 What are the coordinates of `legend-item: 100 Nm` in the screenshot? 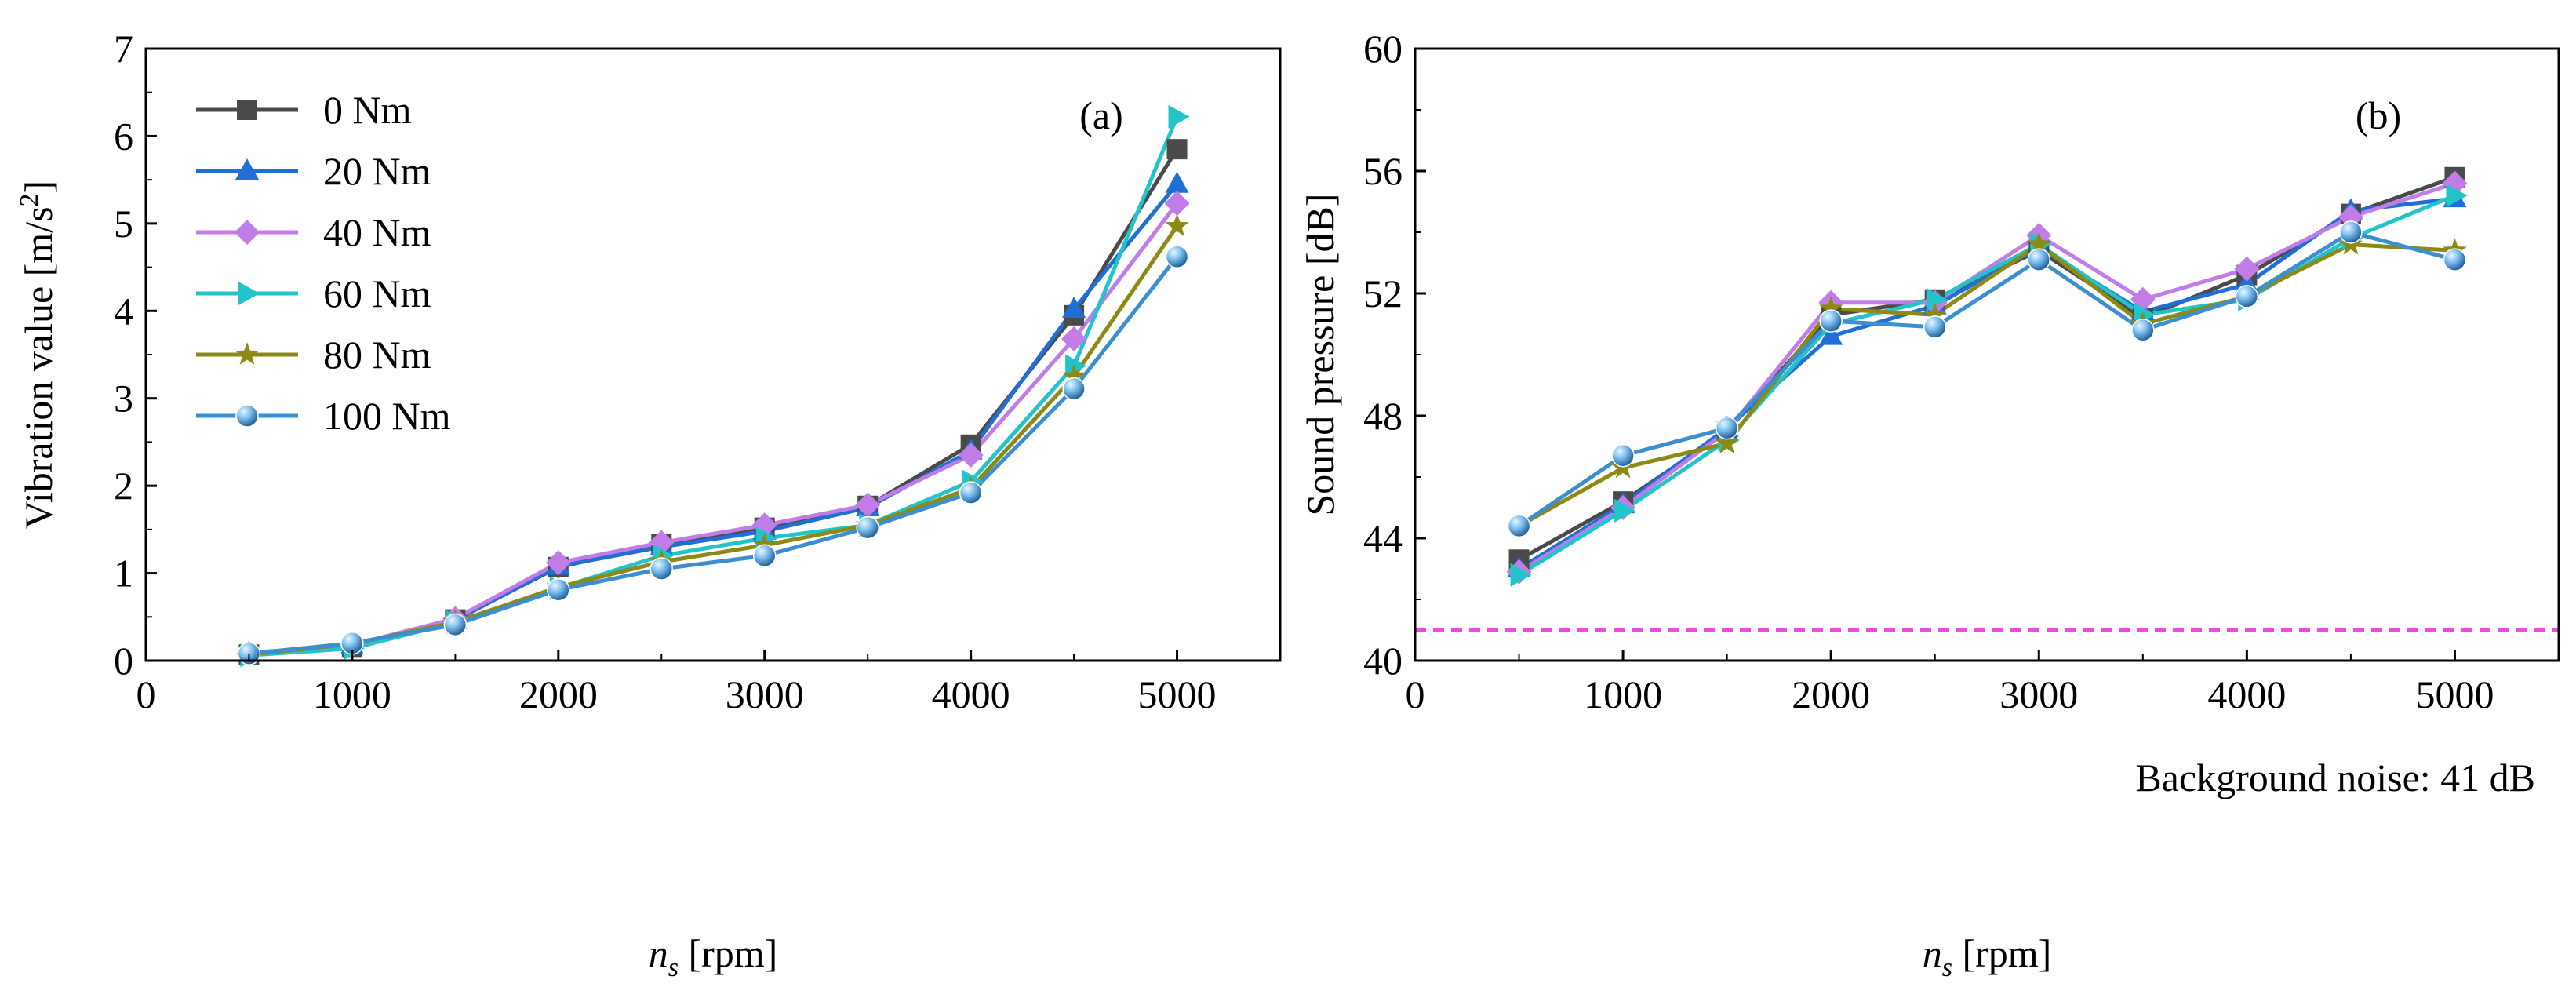 It's located at (323, 416).